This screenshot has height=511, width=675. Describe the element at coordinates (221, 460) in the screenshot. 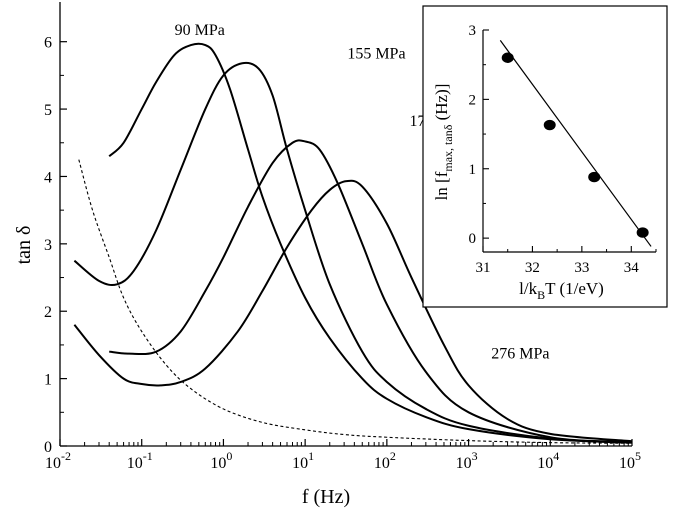

I see `x-tick-label: 10⁰` at that location.